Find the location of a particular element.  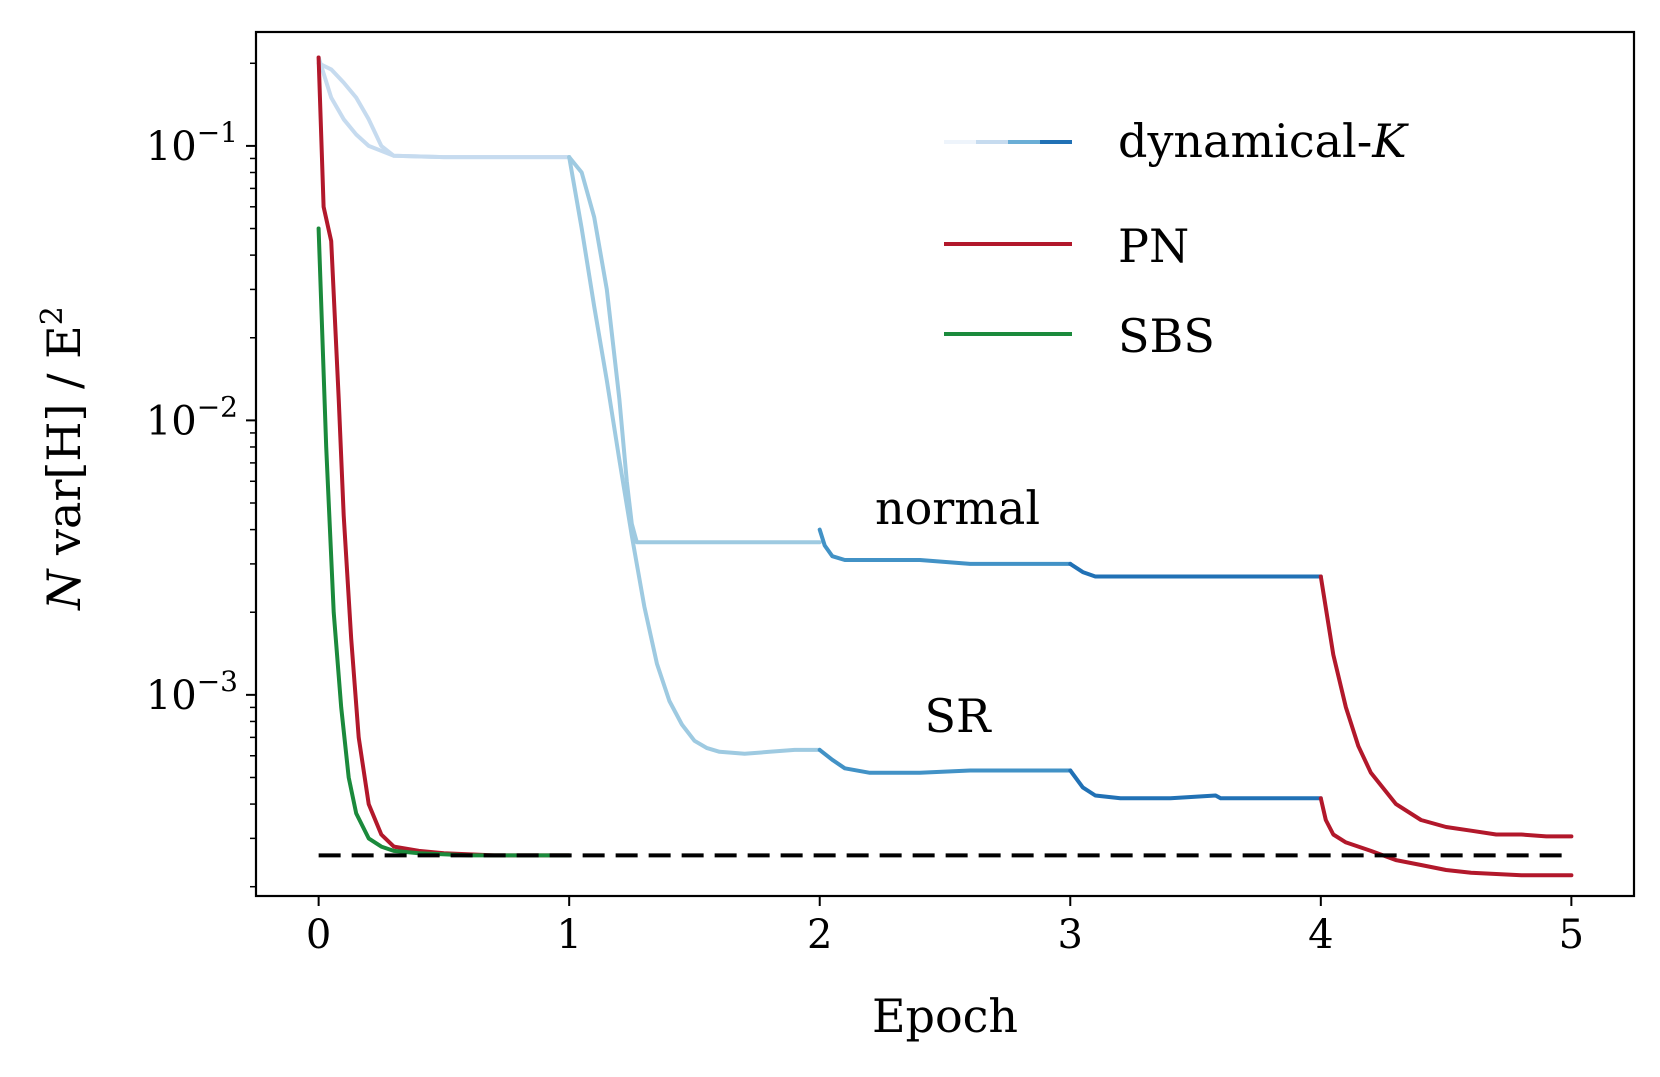

legend: dynamical-K PN SBS is located at coordinates (1176, 238).